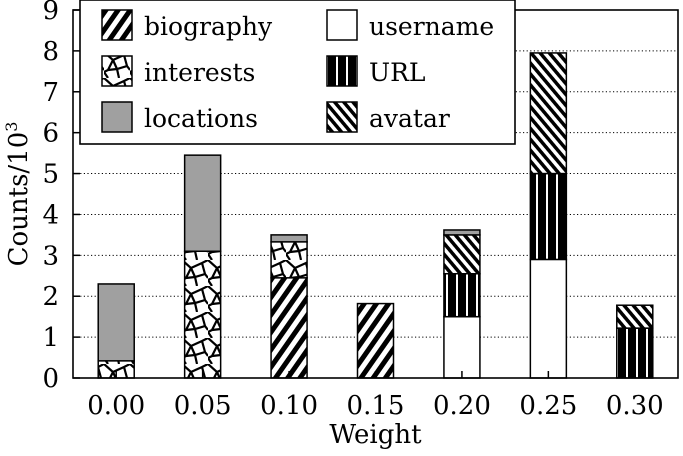 The image size is (683, 456). What do you see at coordinates (462, 295) in the screenshot?
I see `bar-segment-URL-0.20` at bounding box center [462, 295].